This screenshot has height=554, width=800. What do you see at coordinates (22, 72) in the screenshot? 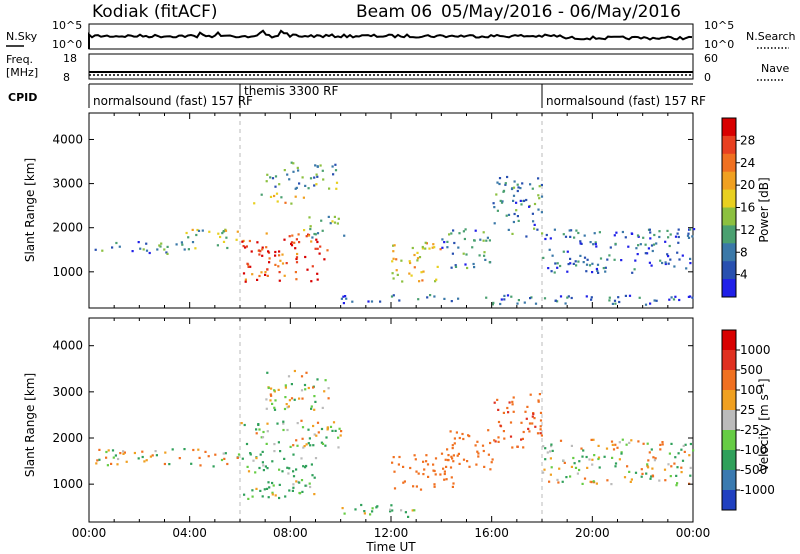
I see `freq-unit-label: [MHz]` at bounding box center [22, 72].